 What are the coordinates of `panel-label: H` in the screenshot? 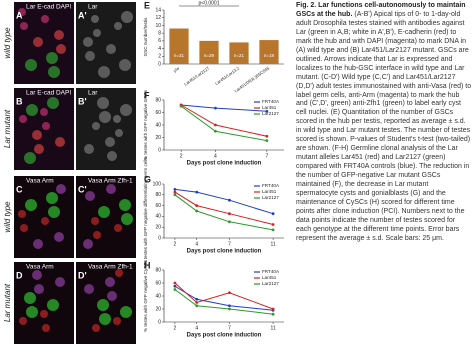 It's located at (147, 265).